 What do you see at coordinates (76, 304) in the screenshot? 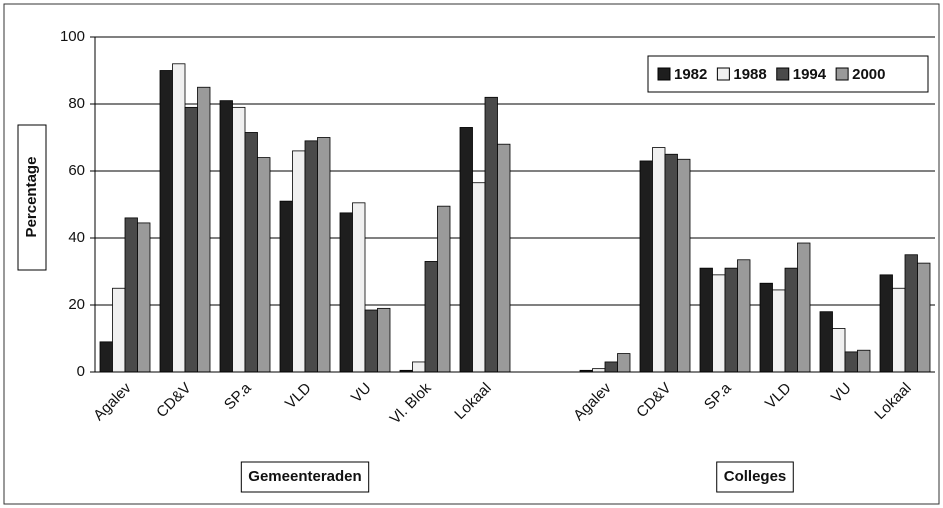
I see `y-tick-label: 20` at bounding box center [76, 304].